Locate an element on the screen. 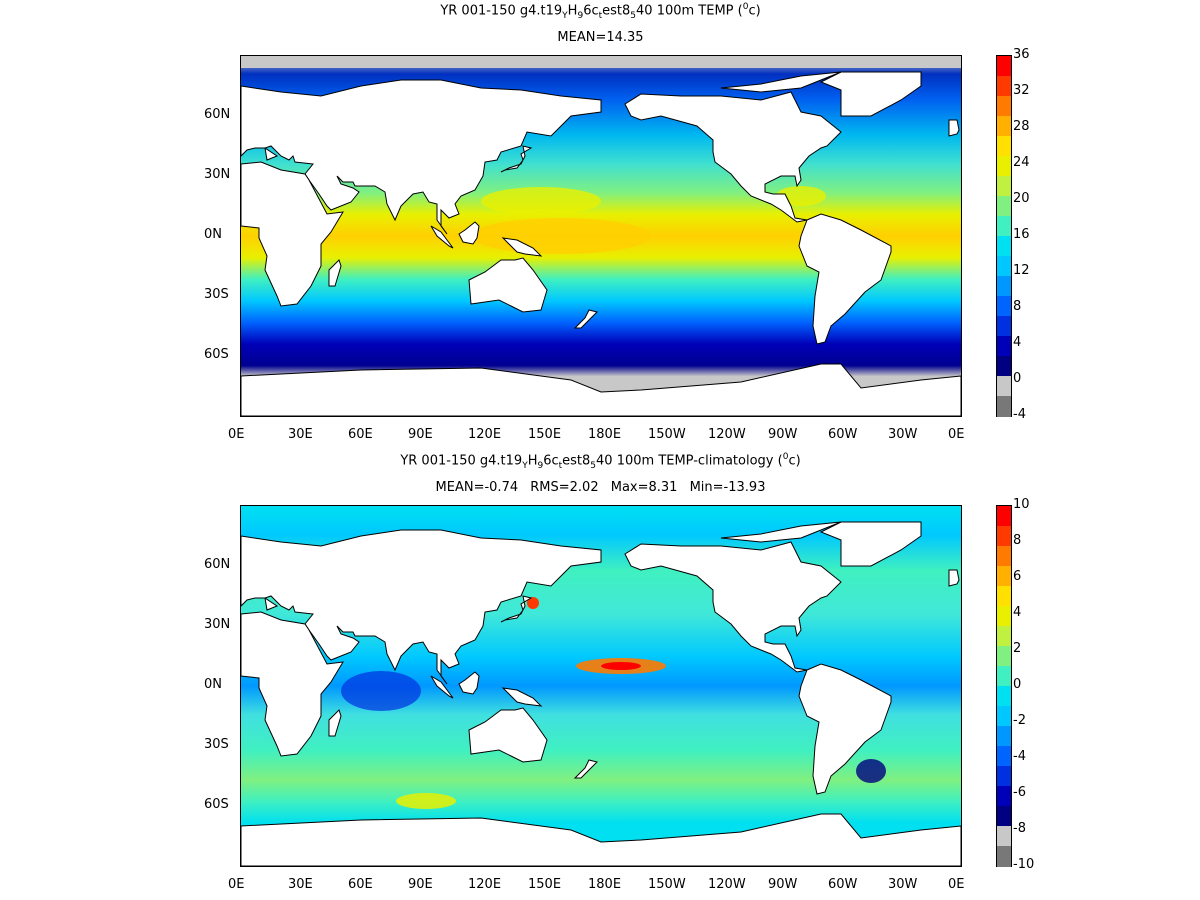 This screenshot has width=1200, height=900. land-new-guinea is located at coordinates (522, 697).